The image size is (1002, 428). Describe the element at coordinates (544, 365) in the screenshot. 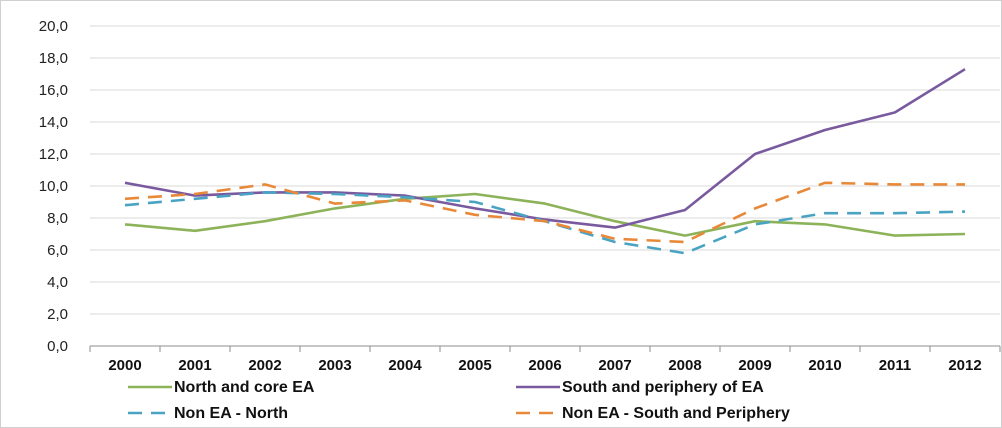

I see `x-tick-label: 2006` at that location.